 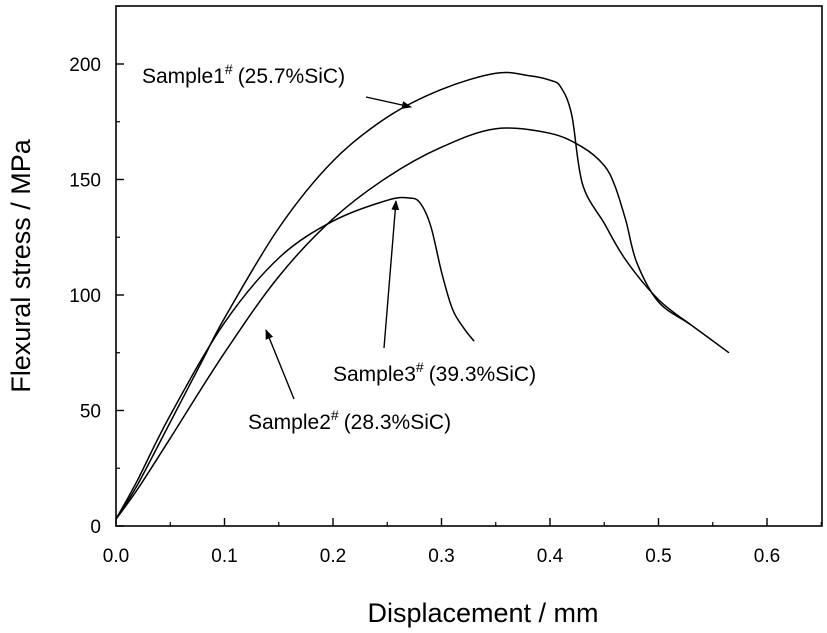 I want to click on annotation-sample2-arrow, so click(x=280, y=364).